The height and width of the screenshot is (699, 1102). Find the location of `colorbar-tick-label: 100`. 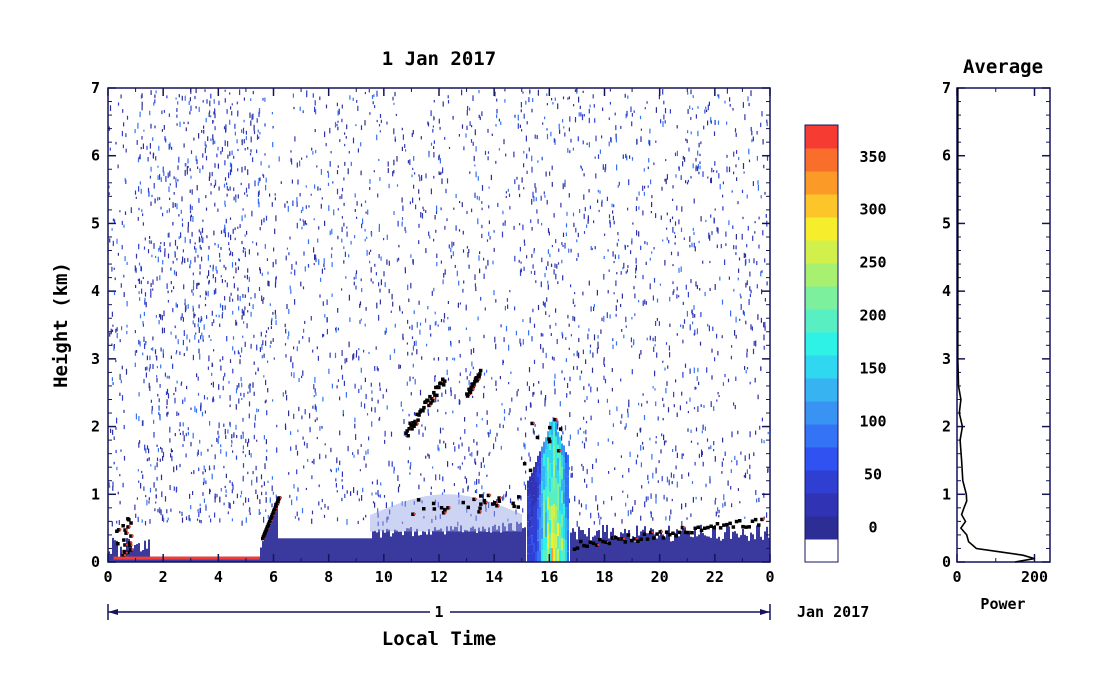

colorbar-tick-label: 100 is located at coordinates (872, 422).